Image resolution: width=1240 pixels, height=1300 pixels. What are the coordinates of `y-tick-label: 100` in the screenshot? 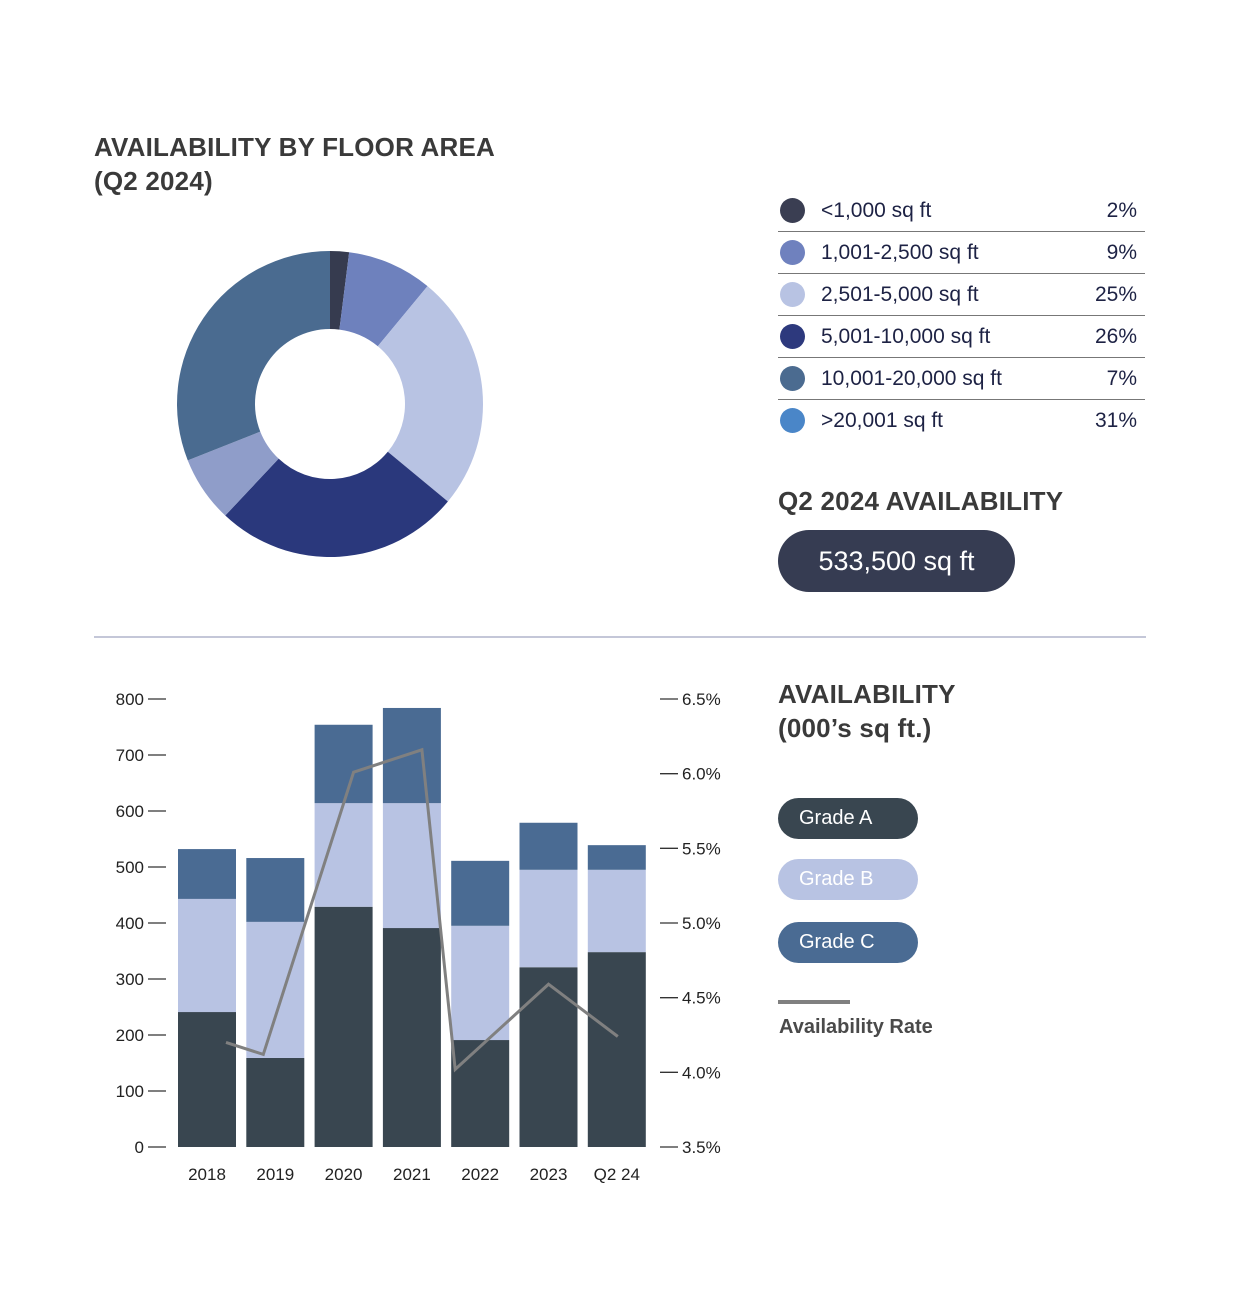 It's located at (130, 1091).